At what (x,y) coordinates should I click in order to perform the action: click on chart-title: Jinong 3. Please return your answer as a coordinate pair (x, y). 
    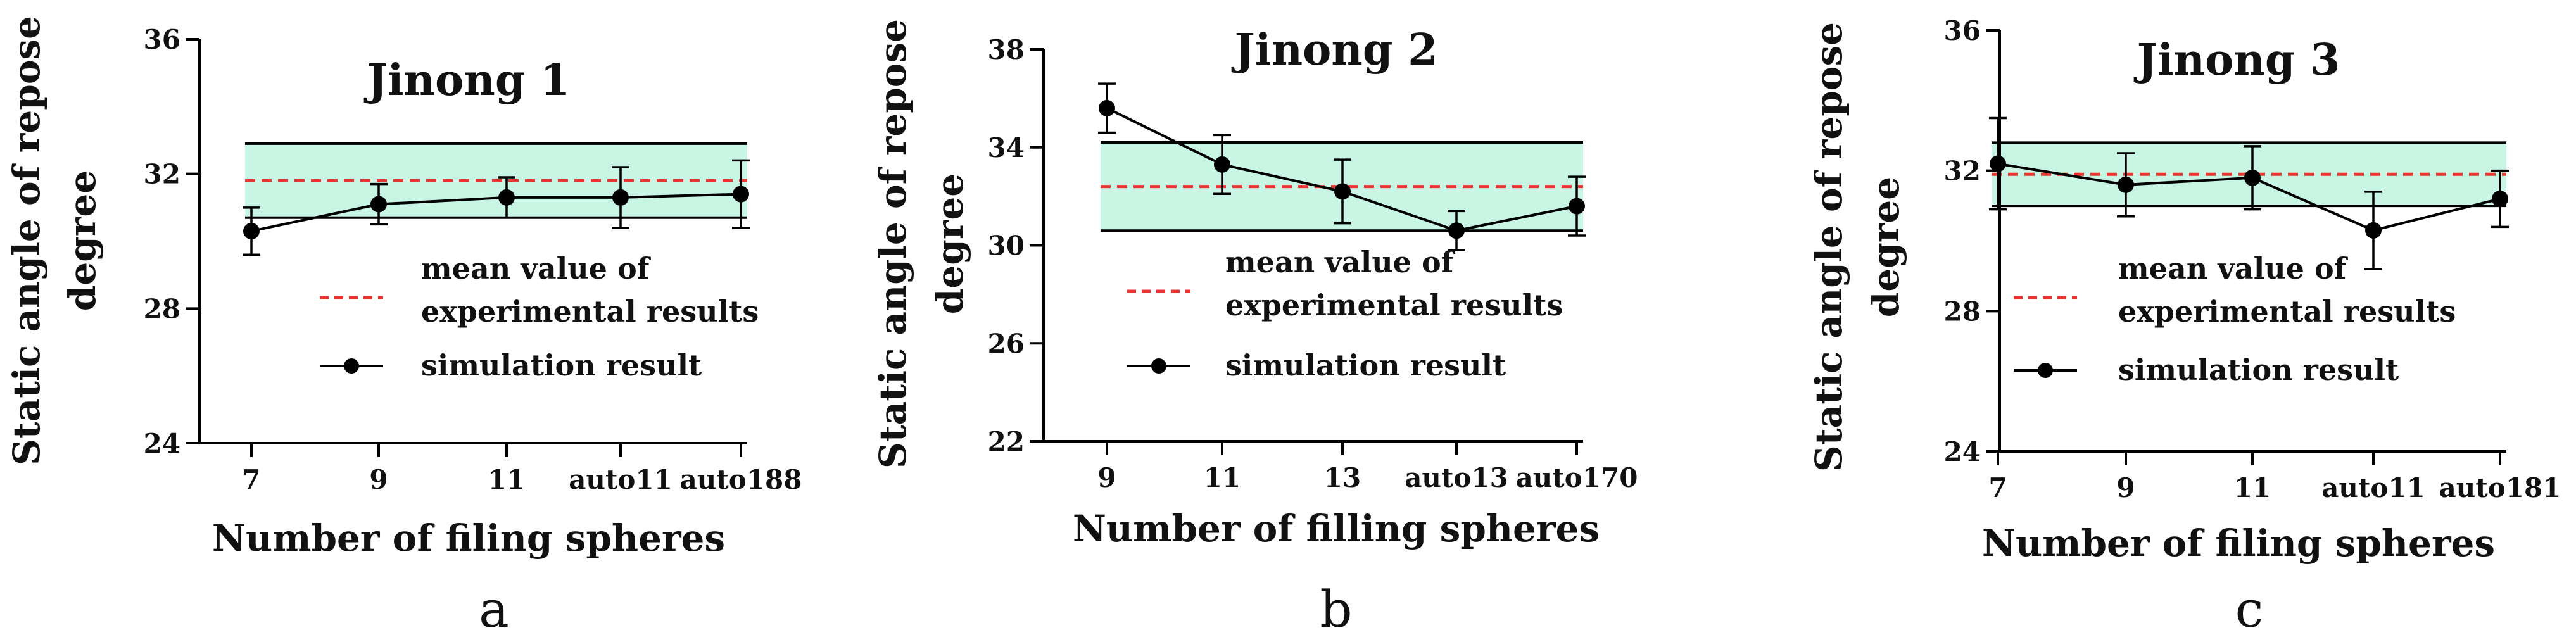
    Looking at the image, I should click on (2237, 60).